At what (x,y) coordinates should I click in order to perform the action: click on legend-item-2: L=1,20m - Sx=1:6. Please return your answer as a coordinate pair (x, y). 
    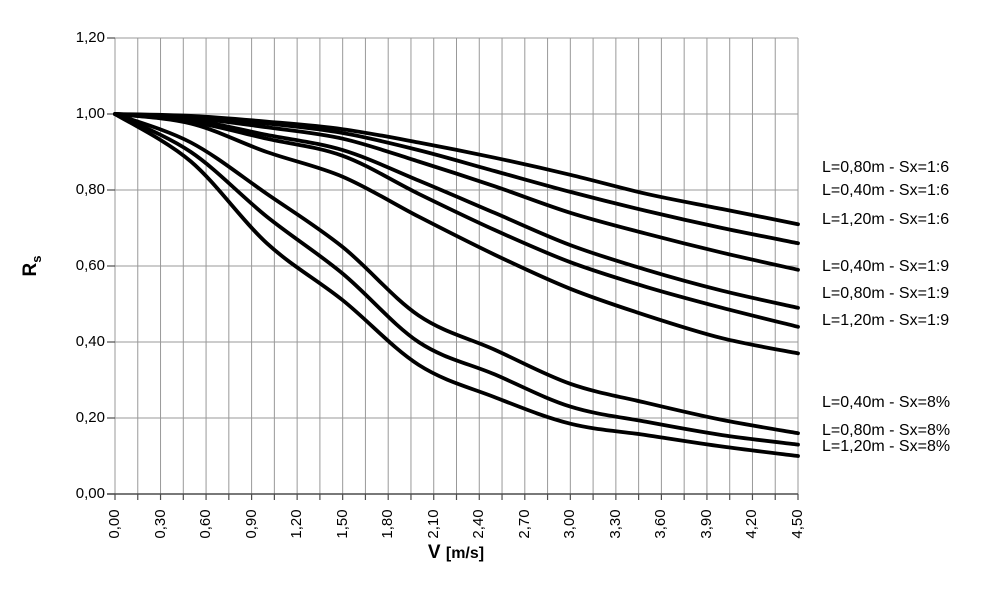
    Looking at the image, I should click on (886, 219).